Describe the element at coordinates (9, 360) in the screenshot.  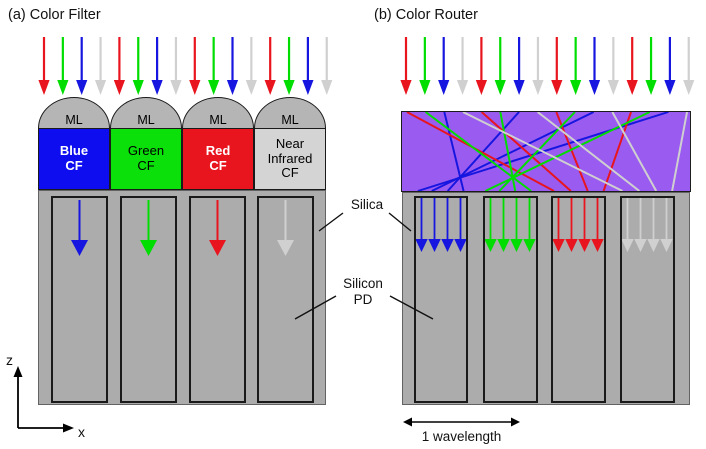
I see `z-axis-label: z` at that location.